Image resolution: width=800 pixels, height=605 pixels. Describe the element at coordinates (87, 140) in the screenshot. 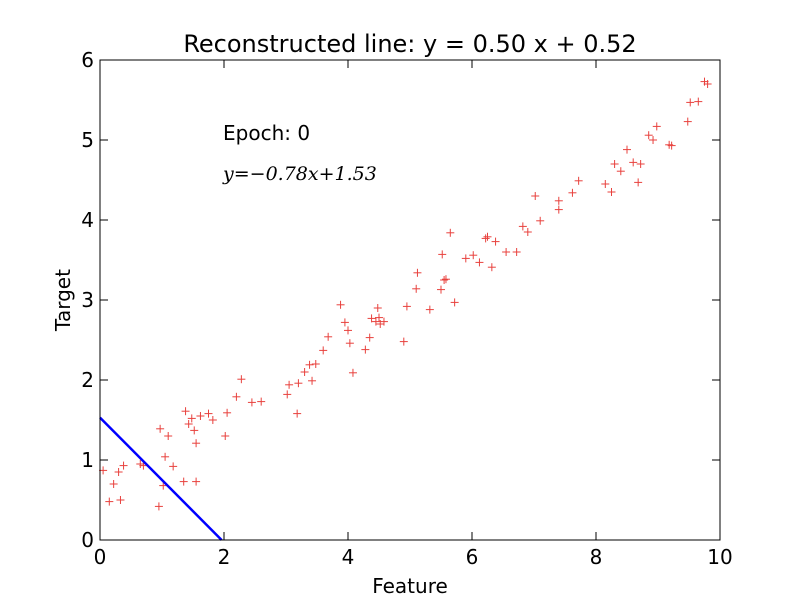

I see `y-tick-label-5: 5` at that location.